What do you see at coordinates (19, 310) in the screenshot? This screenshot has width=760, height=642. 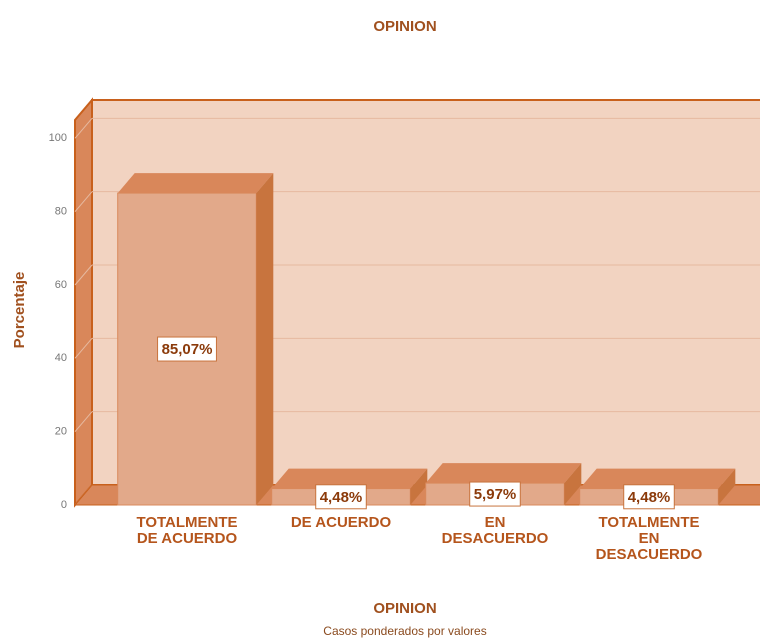 I see `y-axis-title: Porcentaje` at bounding box center [19, 310].